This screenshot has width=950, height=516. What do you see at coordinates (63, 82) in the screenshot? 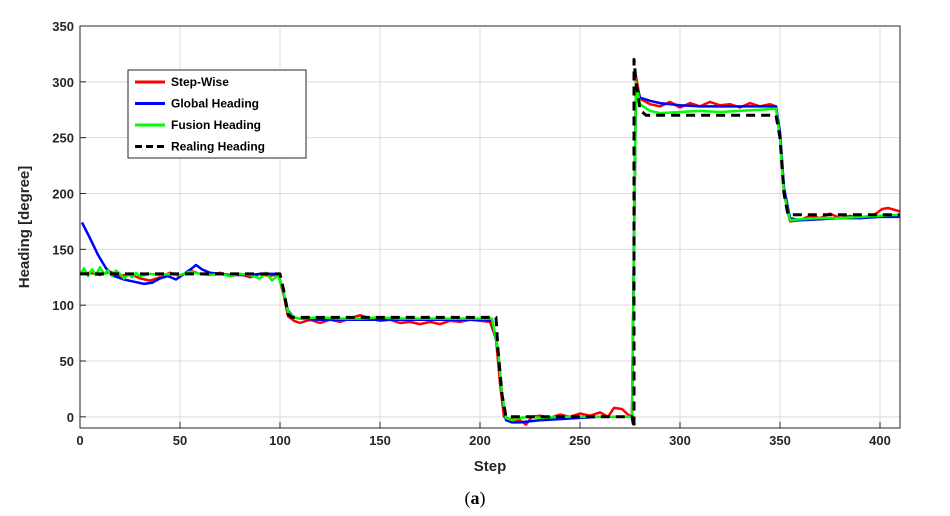
I see `y-tick-label: 300` at bounding box center [63, 82].